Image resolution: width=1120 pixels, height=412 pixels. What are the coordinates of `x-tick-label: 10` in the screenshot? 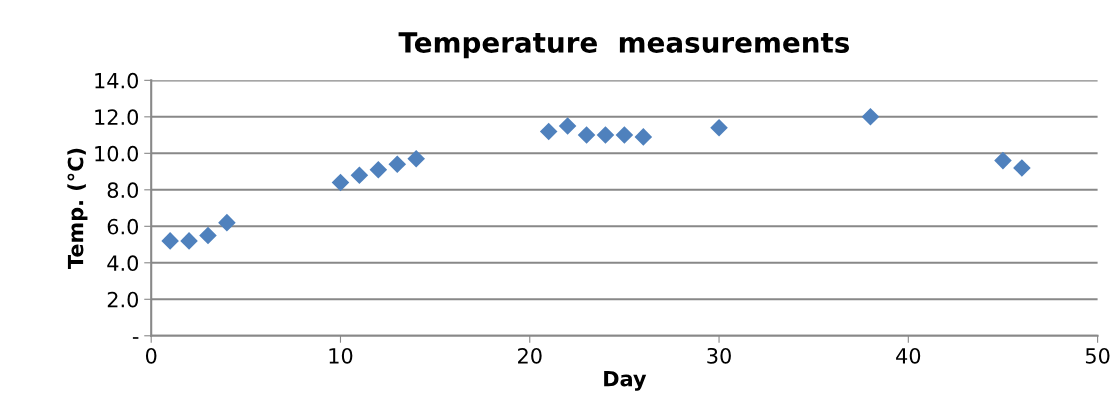 It's located at (341, 355).